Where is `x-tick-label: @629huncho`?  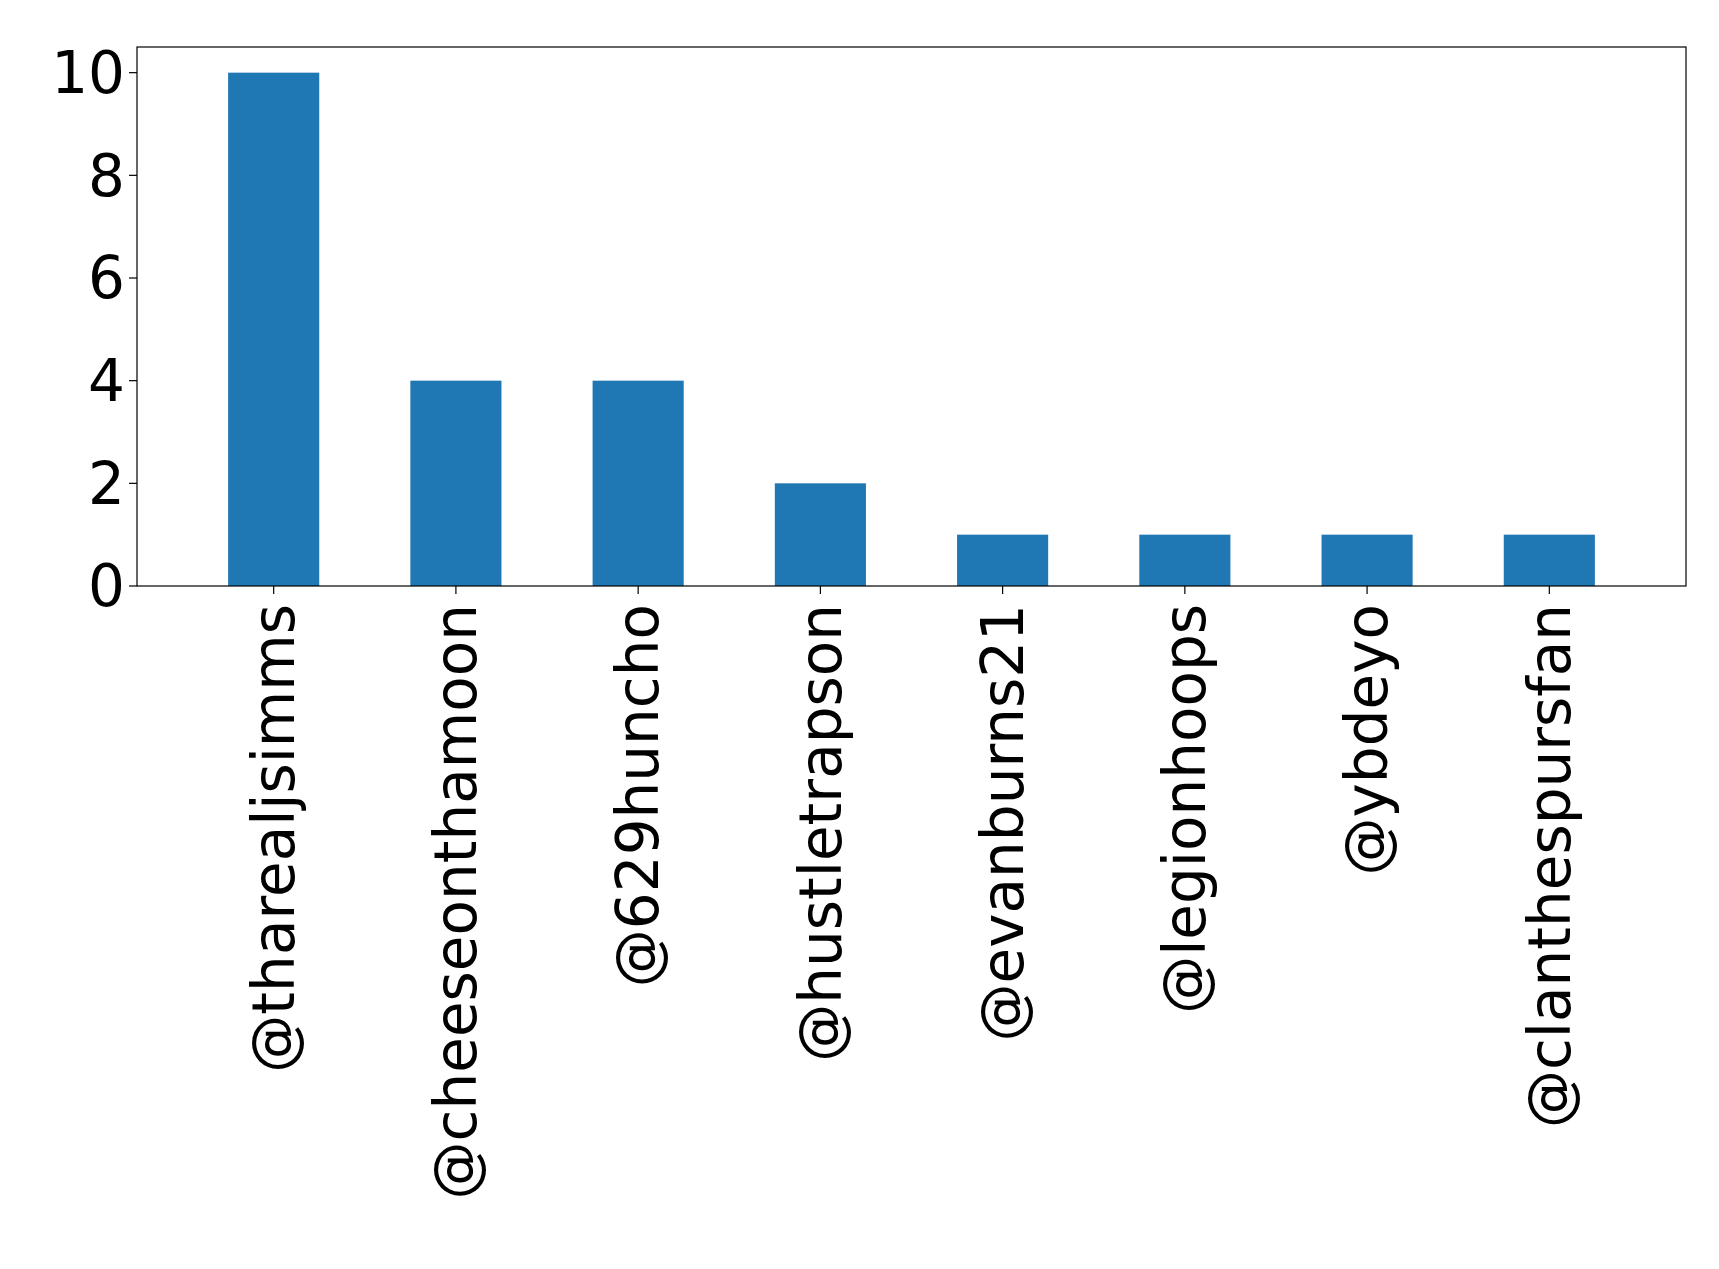 x-tick-label: @629huncho is located at coordinates (638, 796).